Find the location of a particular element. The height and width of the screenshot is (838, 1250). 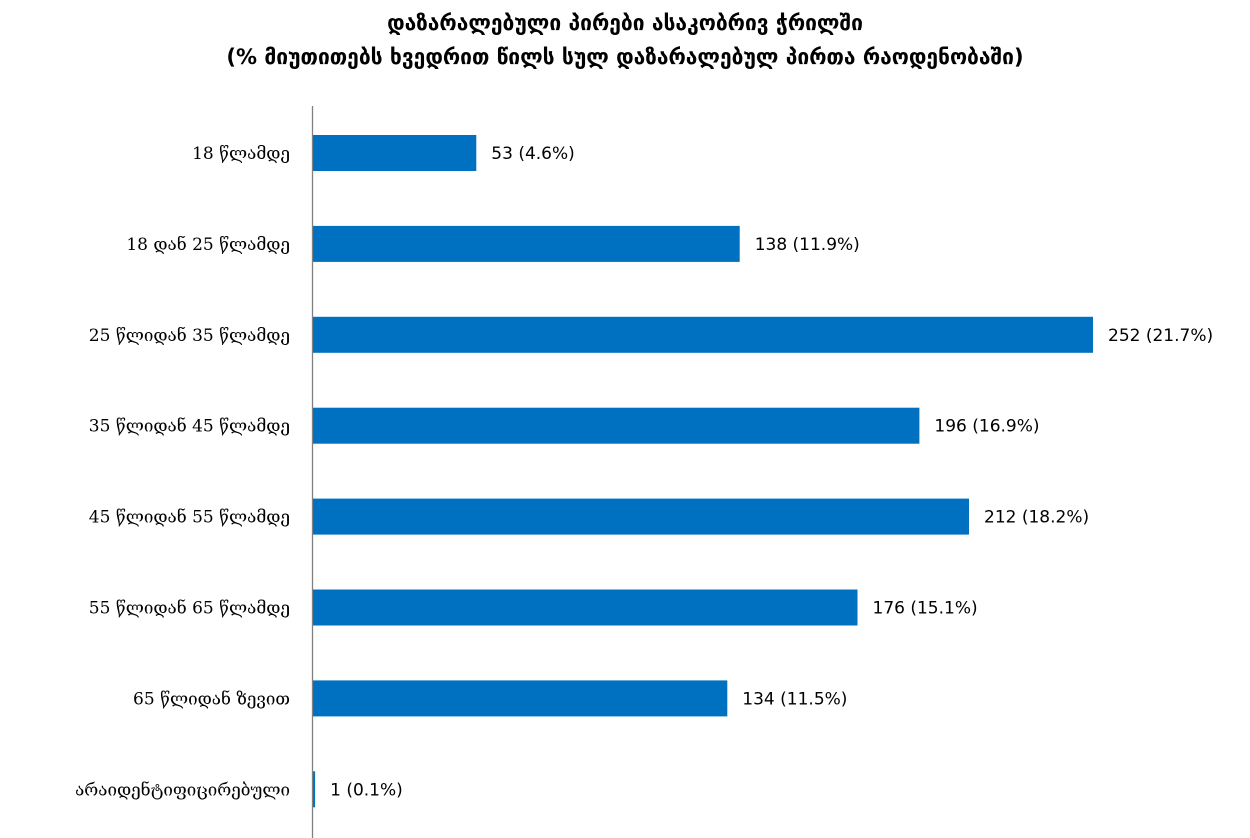

category-label-8: არაიდენტიფიცირებული is located at coordinates (182, 790).